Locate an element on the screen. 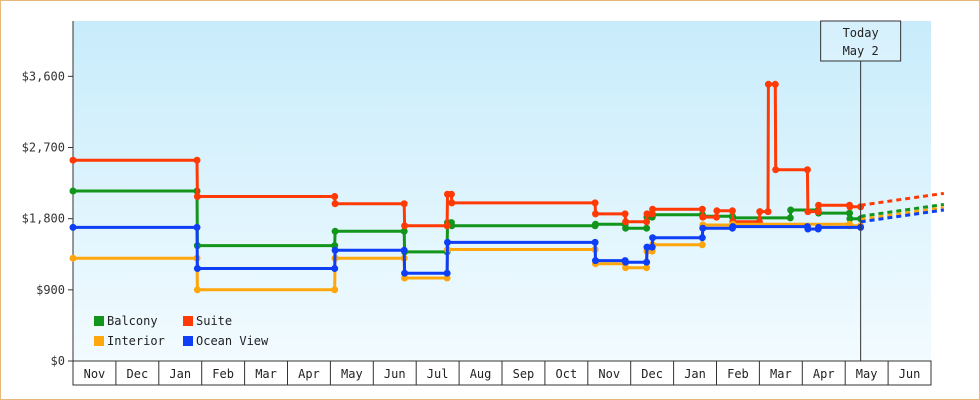  series-line-balcony is located at coordinates (467, 221).